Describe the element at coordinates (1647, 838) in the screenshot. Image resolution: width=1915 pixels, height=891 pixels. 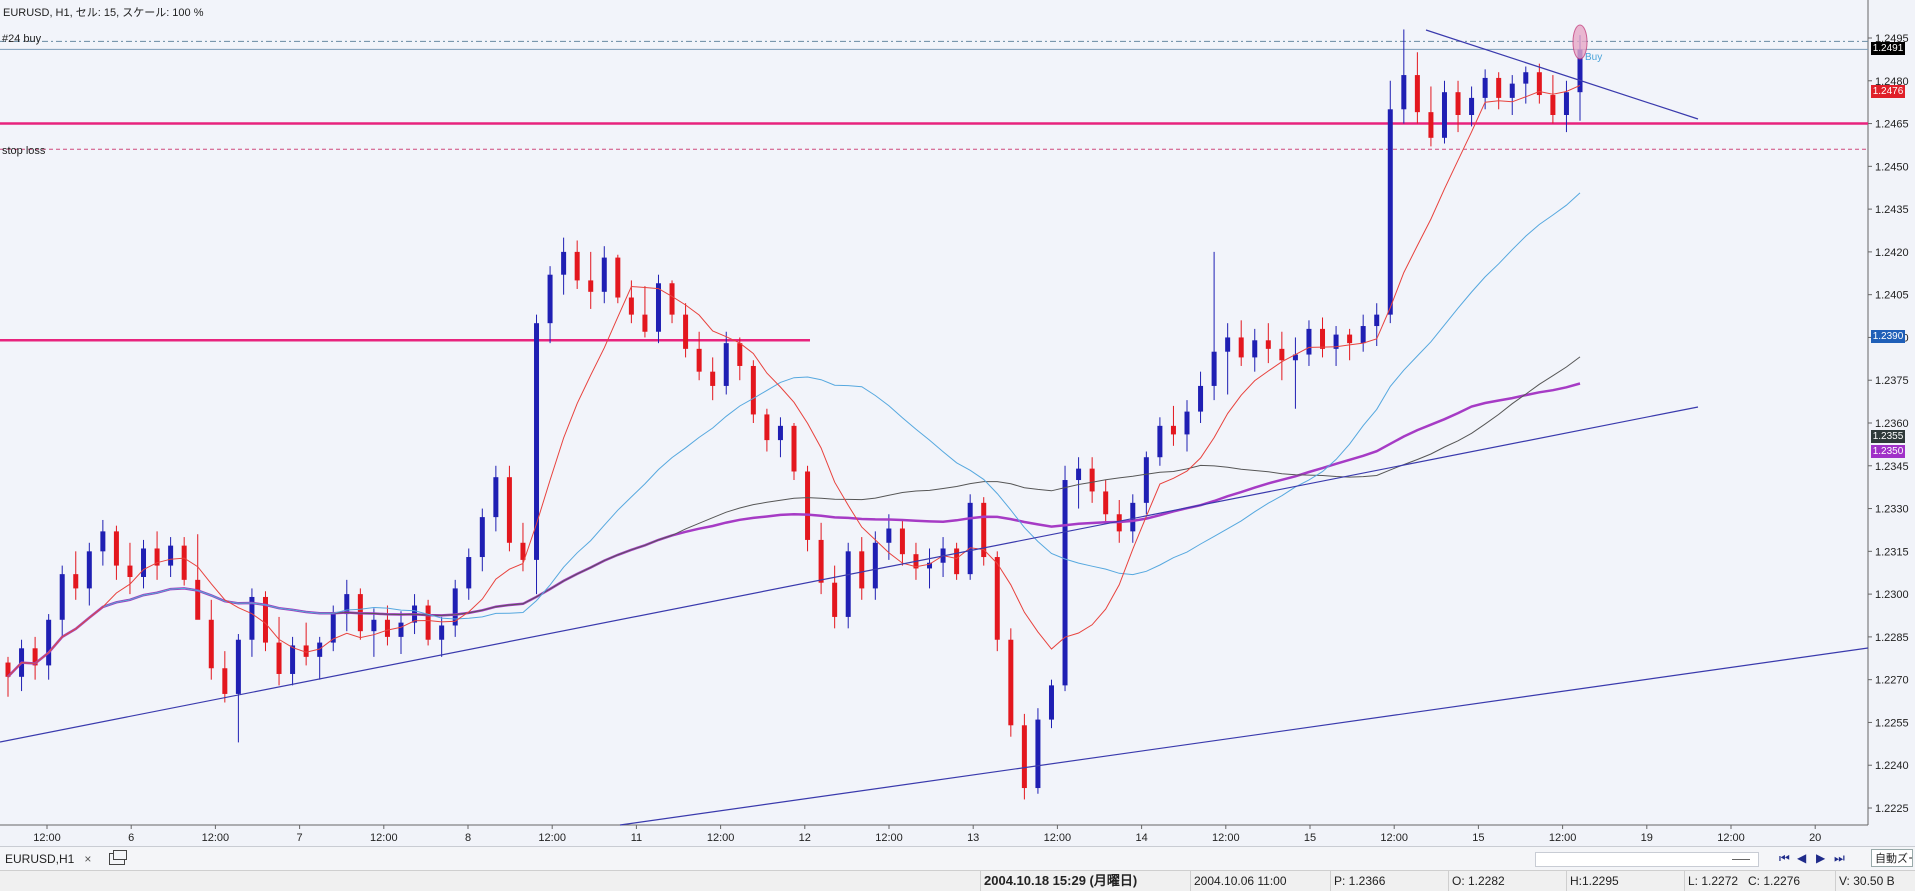
I see `time-tick-label: 19` at that location.